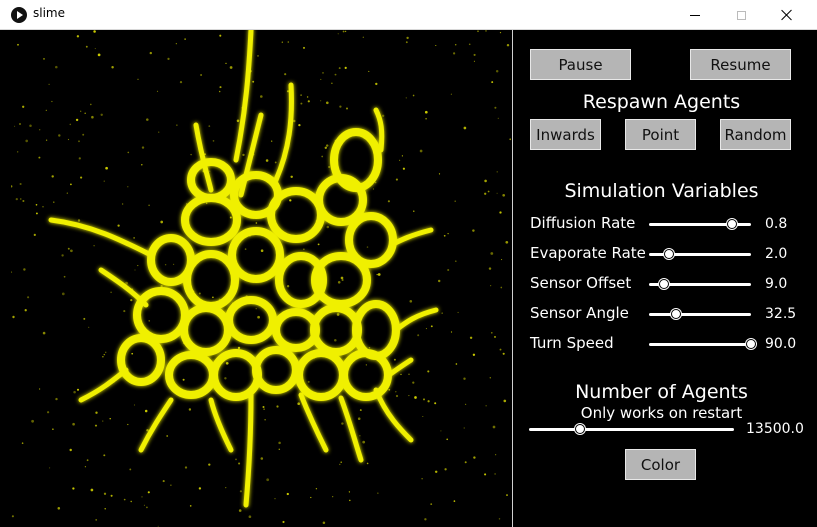  I want to click on turn-speed-value: 90.0, so click(781, 344).